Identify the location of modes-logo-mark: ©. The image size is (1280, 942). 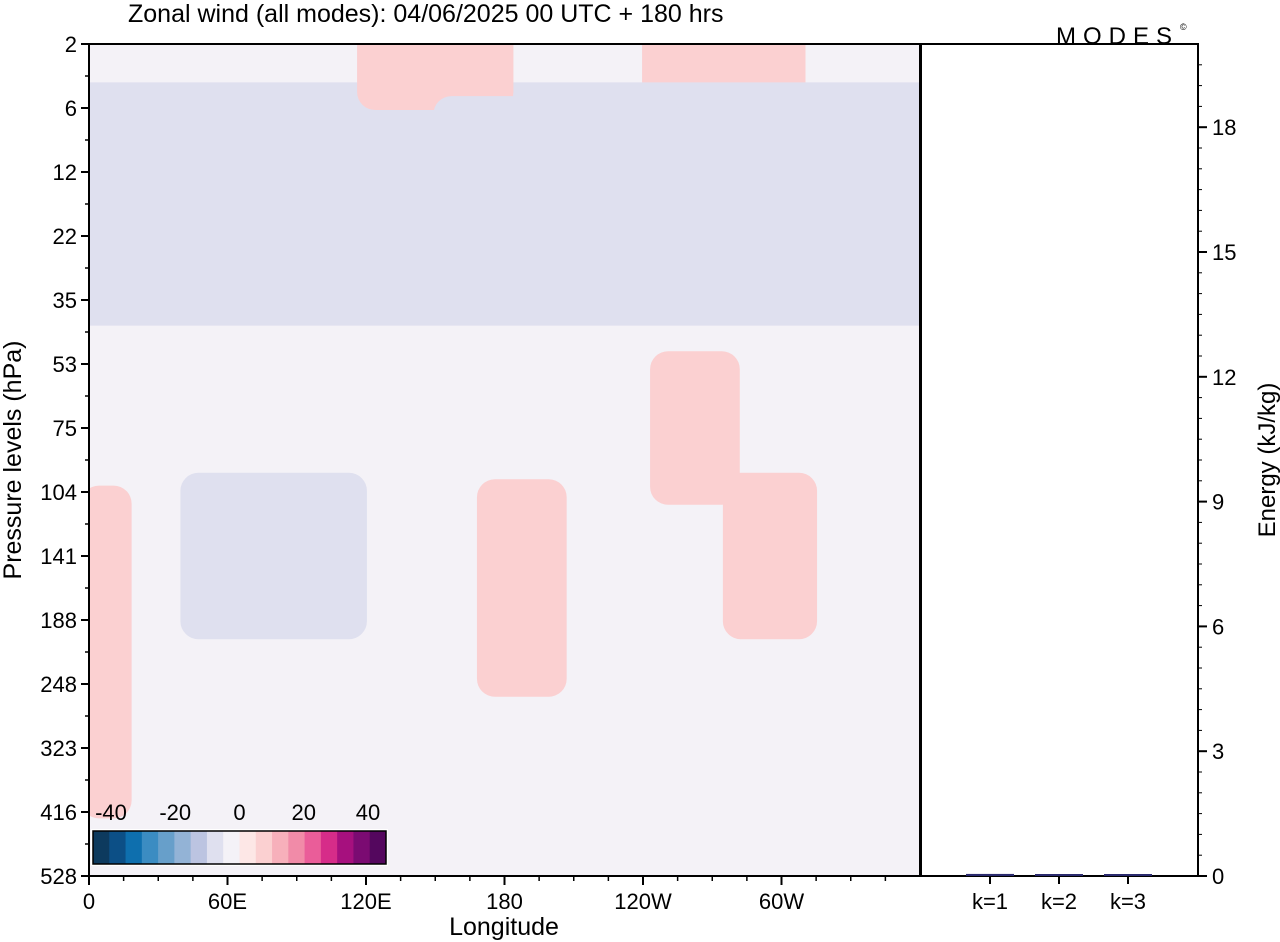
(1183, 27).